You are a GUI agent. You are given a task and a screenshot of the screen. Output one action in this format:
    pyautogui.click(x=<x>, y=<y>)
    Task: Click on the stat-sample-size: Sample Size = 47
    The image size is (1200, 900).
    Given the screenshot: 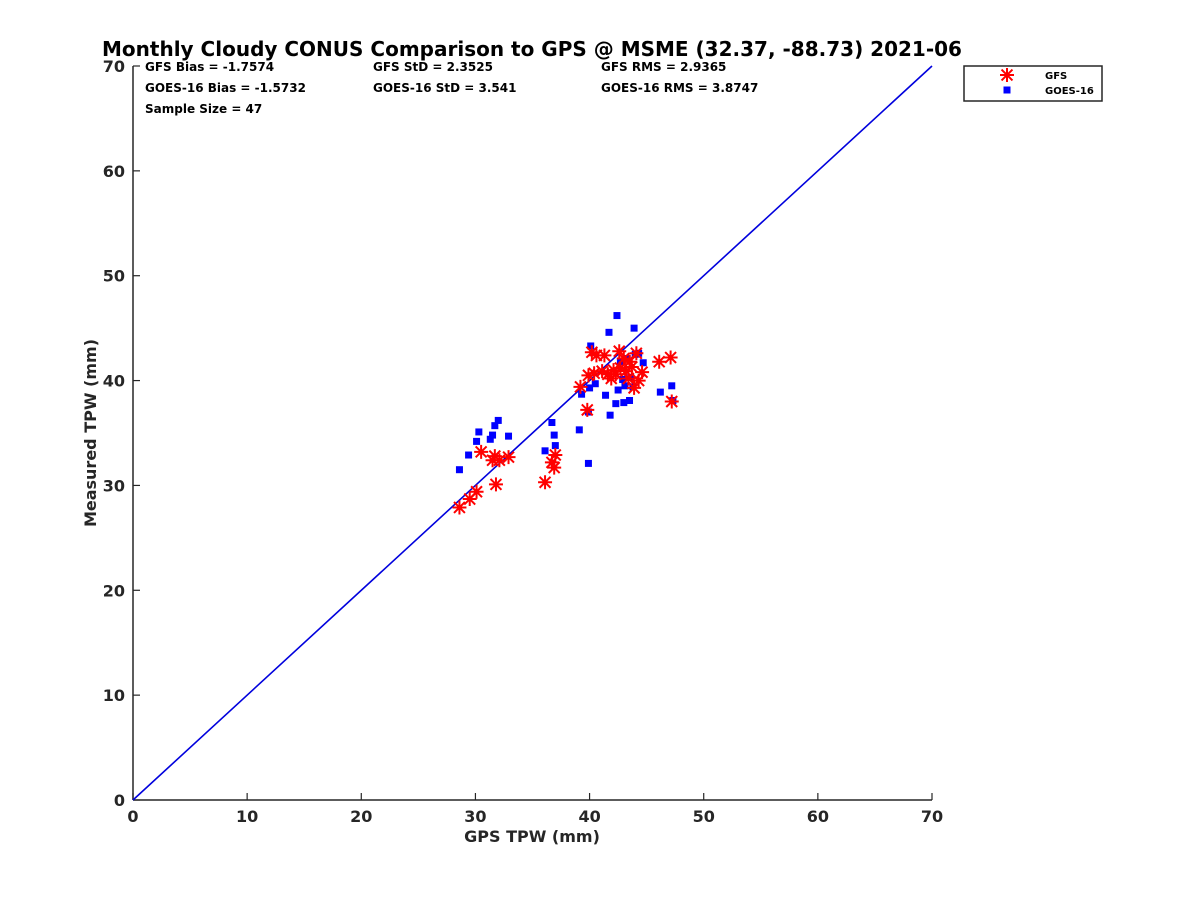 What is the action you would take?
    pyautogui.click(x=203, y=109)
    